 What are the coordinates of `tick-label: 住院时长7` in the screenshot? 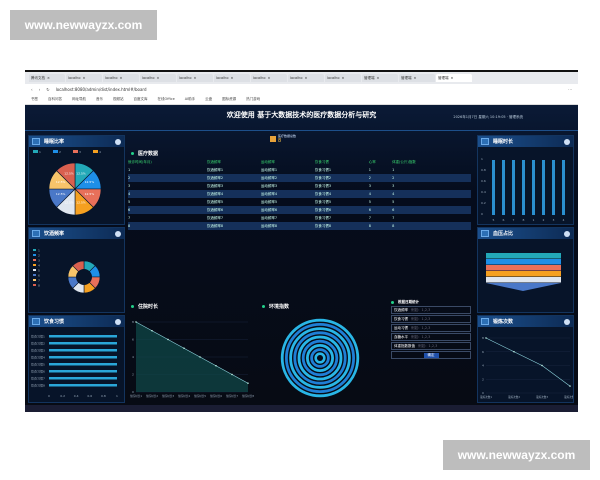 It's located at (232, 396).